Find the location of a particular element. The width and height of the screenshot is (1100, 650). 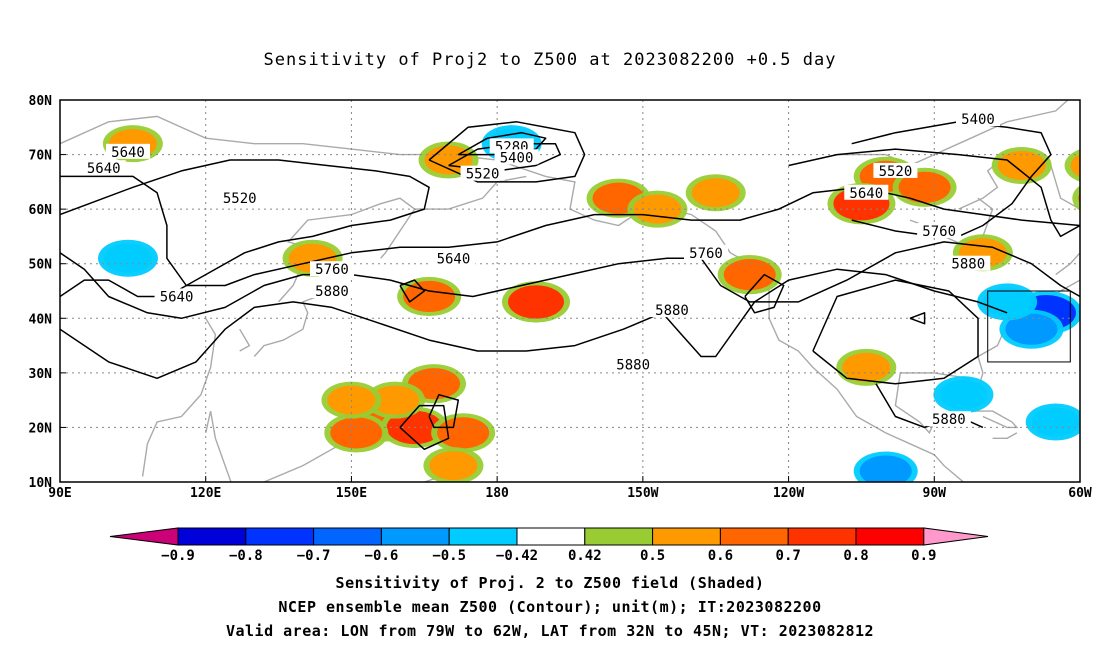

lon-label-3: 180 is located at coordinates (497, 493).